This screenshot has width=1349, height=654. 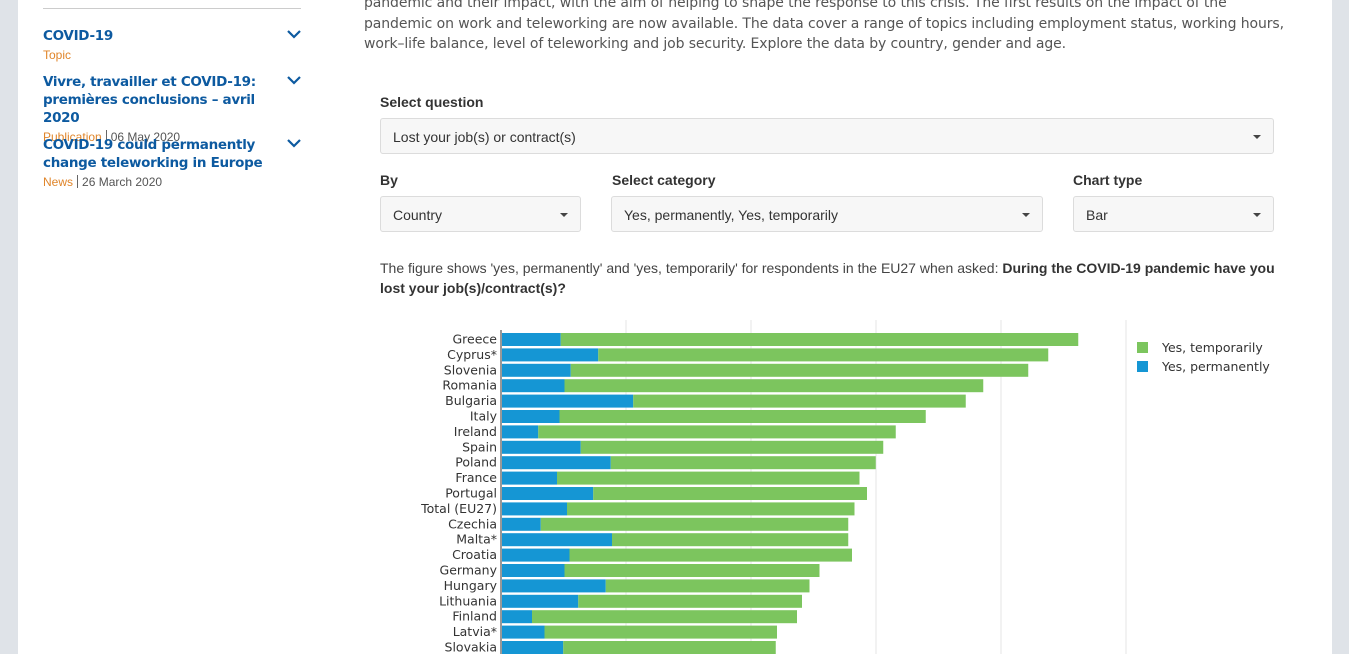 What do you see at coordinates (471, 493) in the screenshot?
I see `category-label: Portugal` at bounding box center [471, 493].